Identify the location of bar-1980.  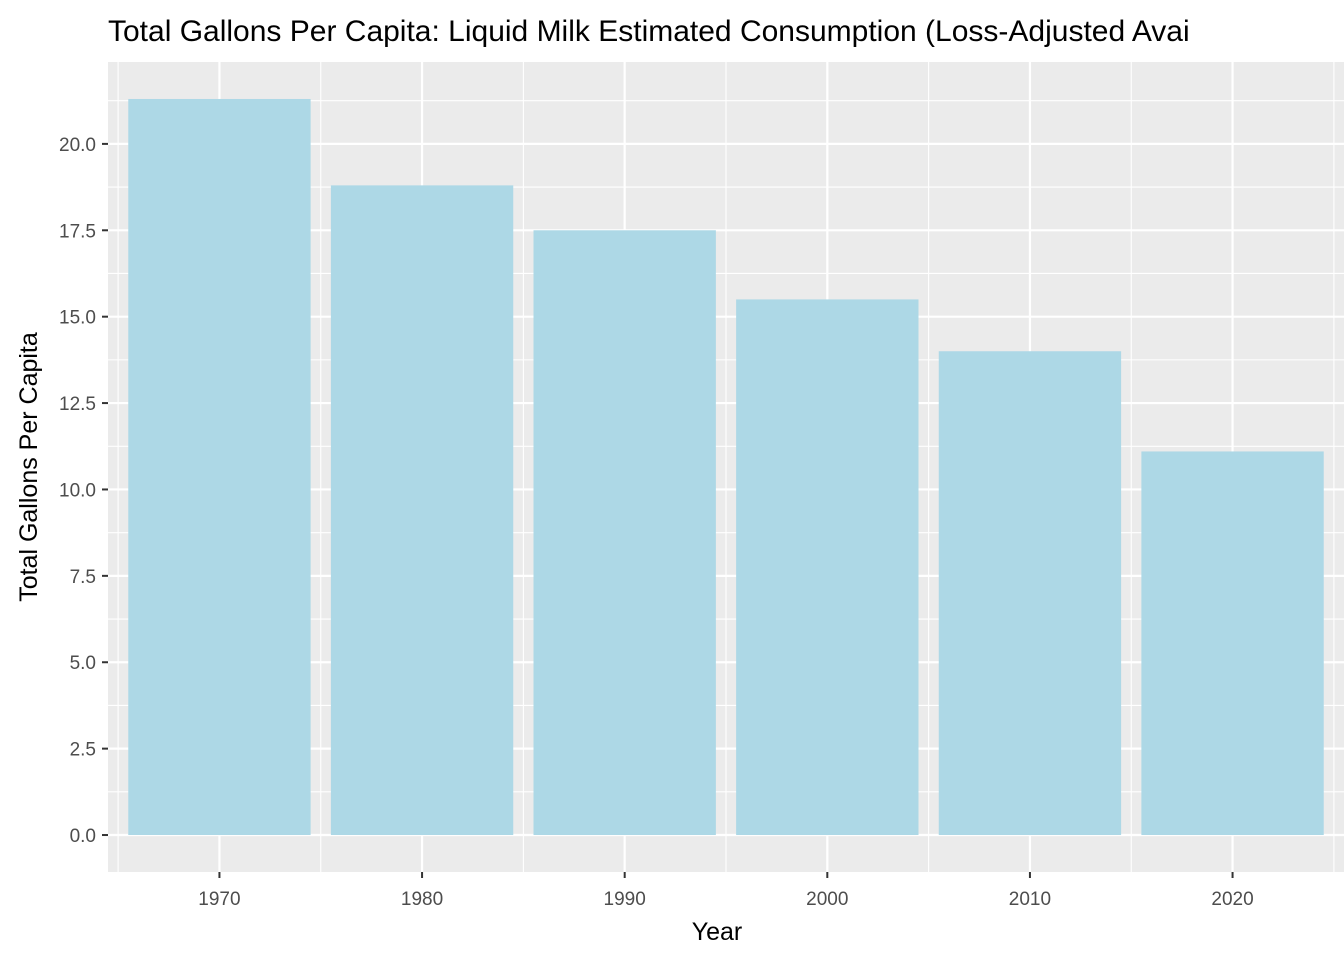
(422, 510).